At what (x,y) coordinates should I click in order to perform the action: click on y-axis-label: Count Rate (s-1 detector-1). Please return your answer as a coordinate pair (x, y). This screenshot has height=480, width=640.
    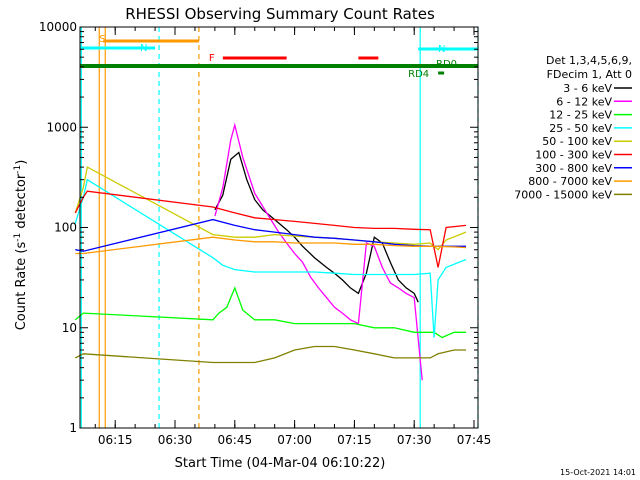
    Looking at the image, I should click on (21, 245).